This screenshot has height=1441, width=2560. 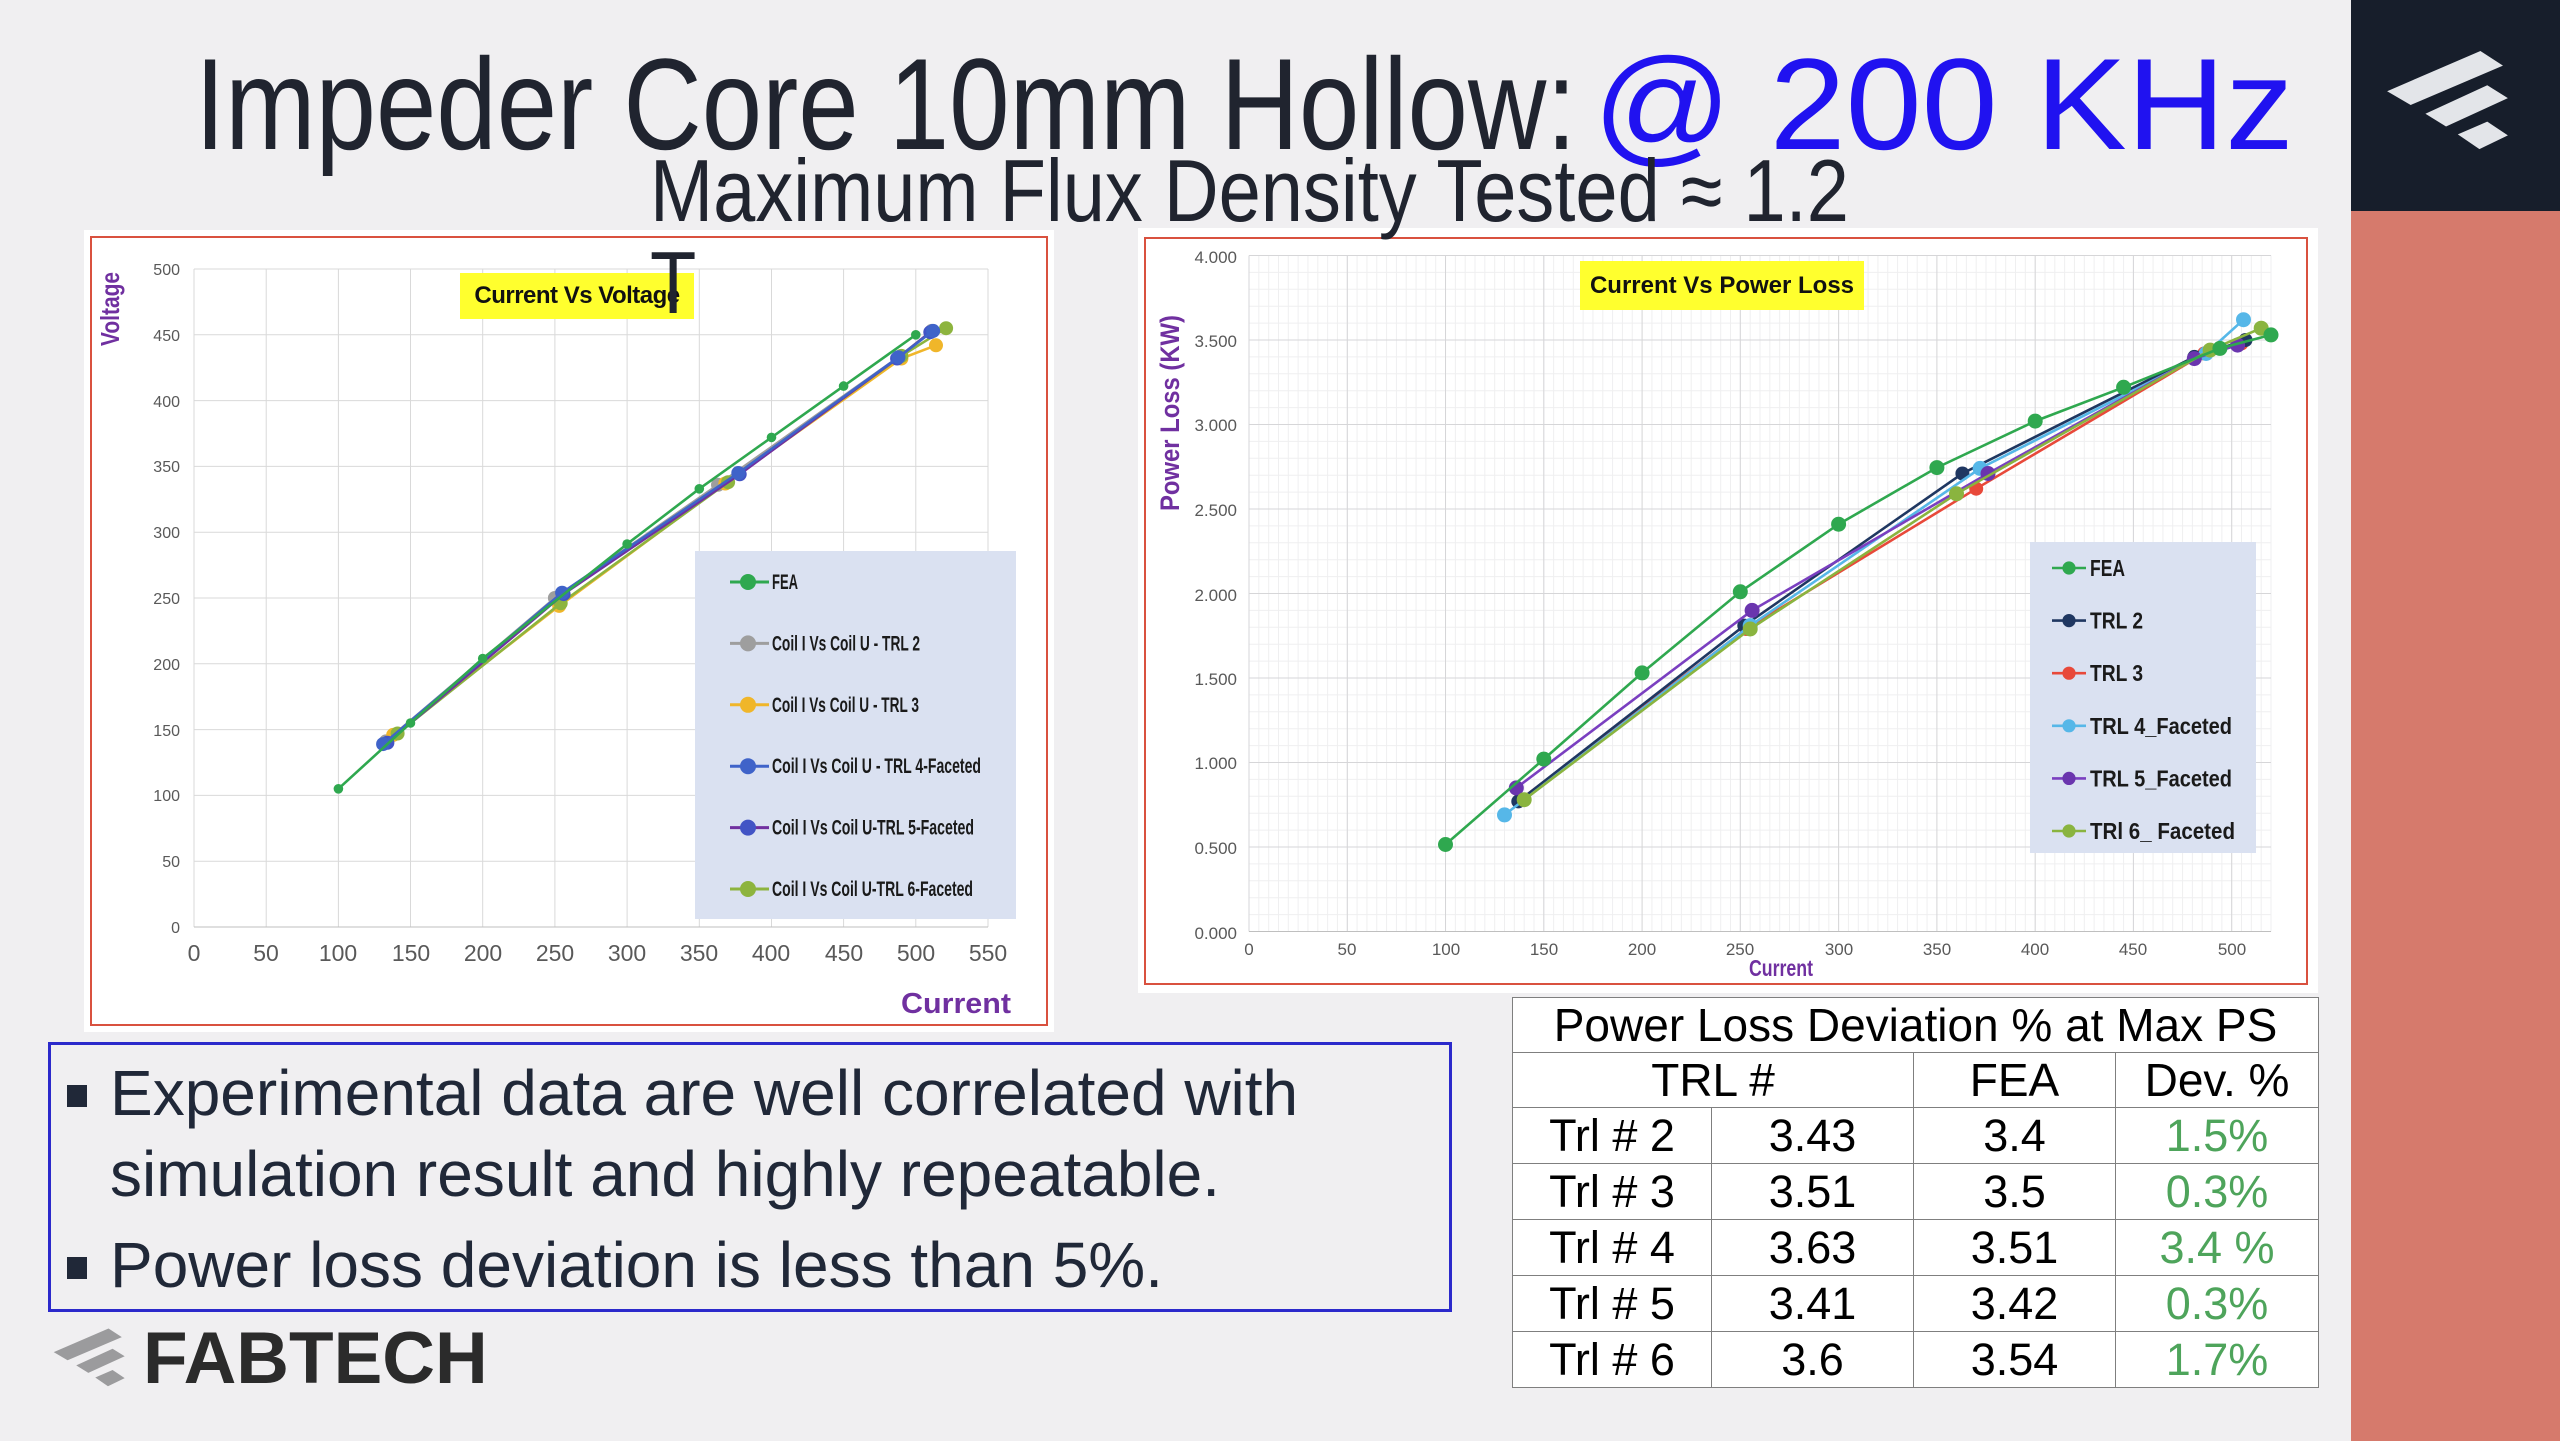 What do you see at coordinates (2116, 621) in the screenshot?
I see `svg-text: TRL 2` at bounding box center [2116, 621].